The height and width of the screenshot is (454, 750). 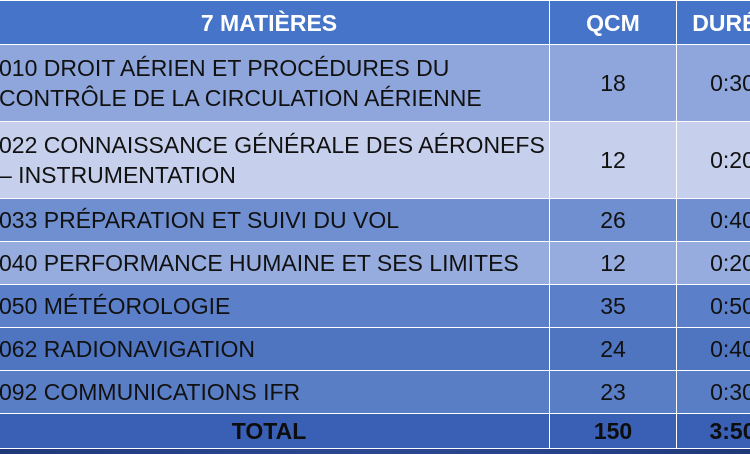 What do you see at coordinates (713, 431) in the screenshot?
I see `total-duration: 3:50` at bounding box center [713, 431].